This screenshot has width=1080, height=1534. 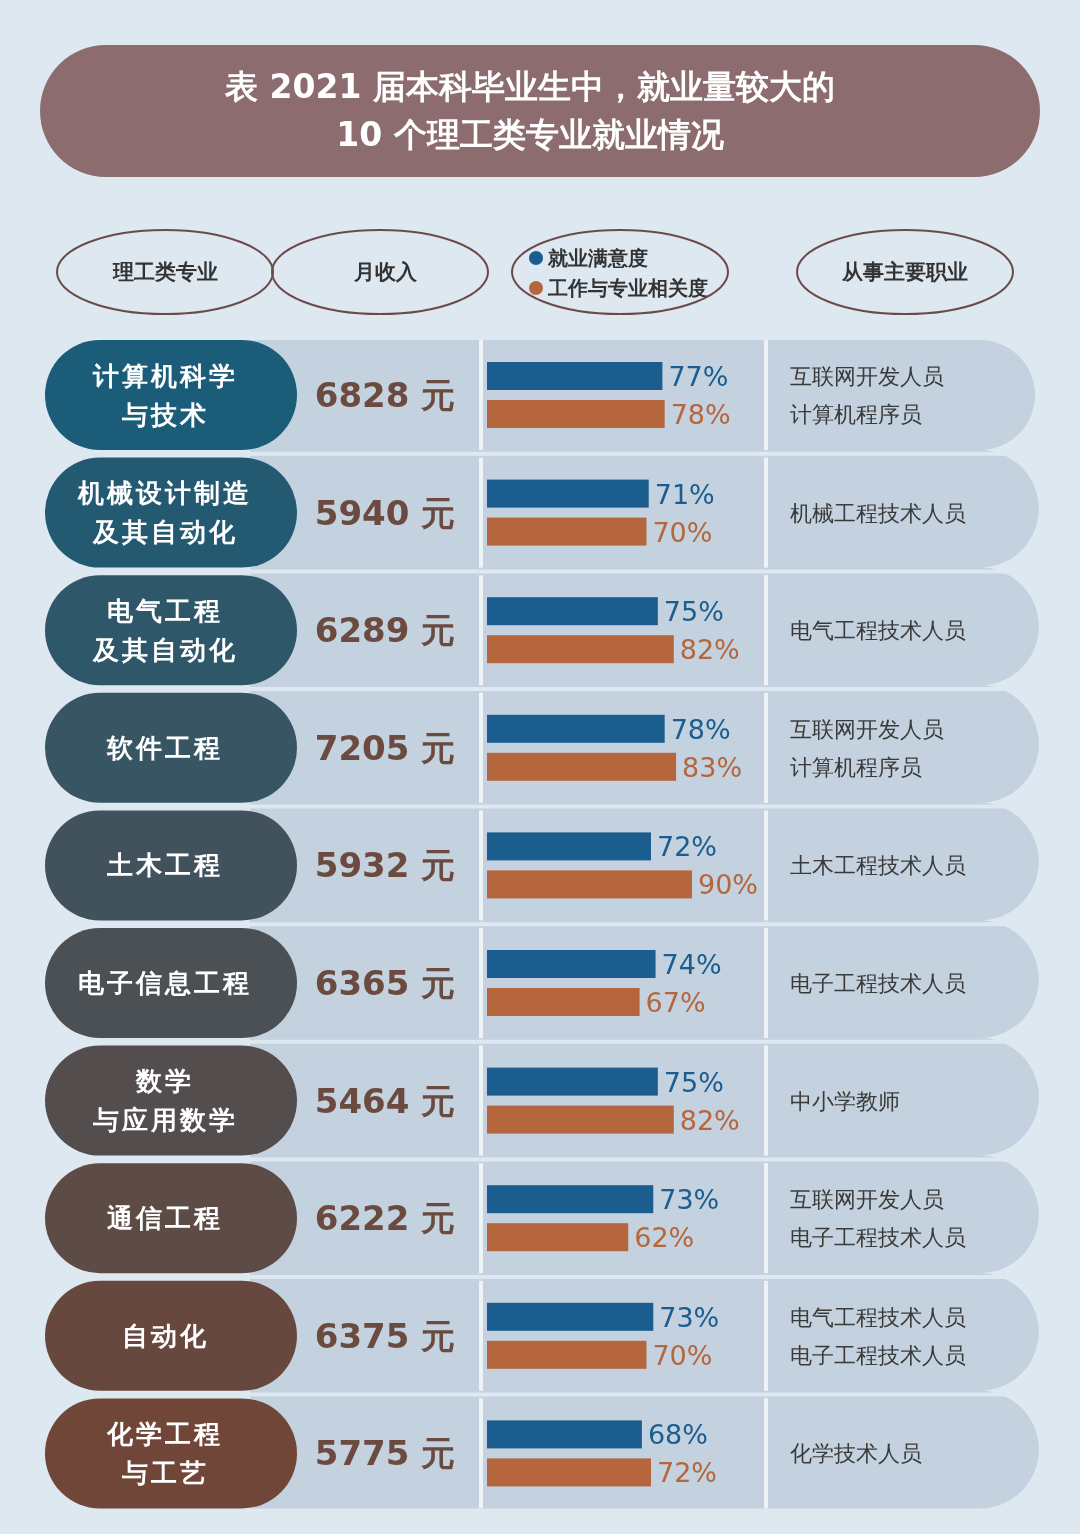 What do you see at coordinates (165, 983) in the screenshot?
I see `y-tick-label: 电子信息工程` at bounding box center [165, 983].